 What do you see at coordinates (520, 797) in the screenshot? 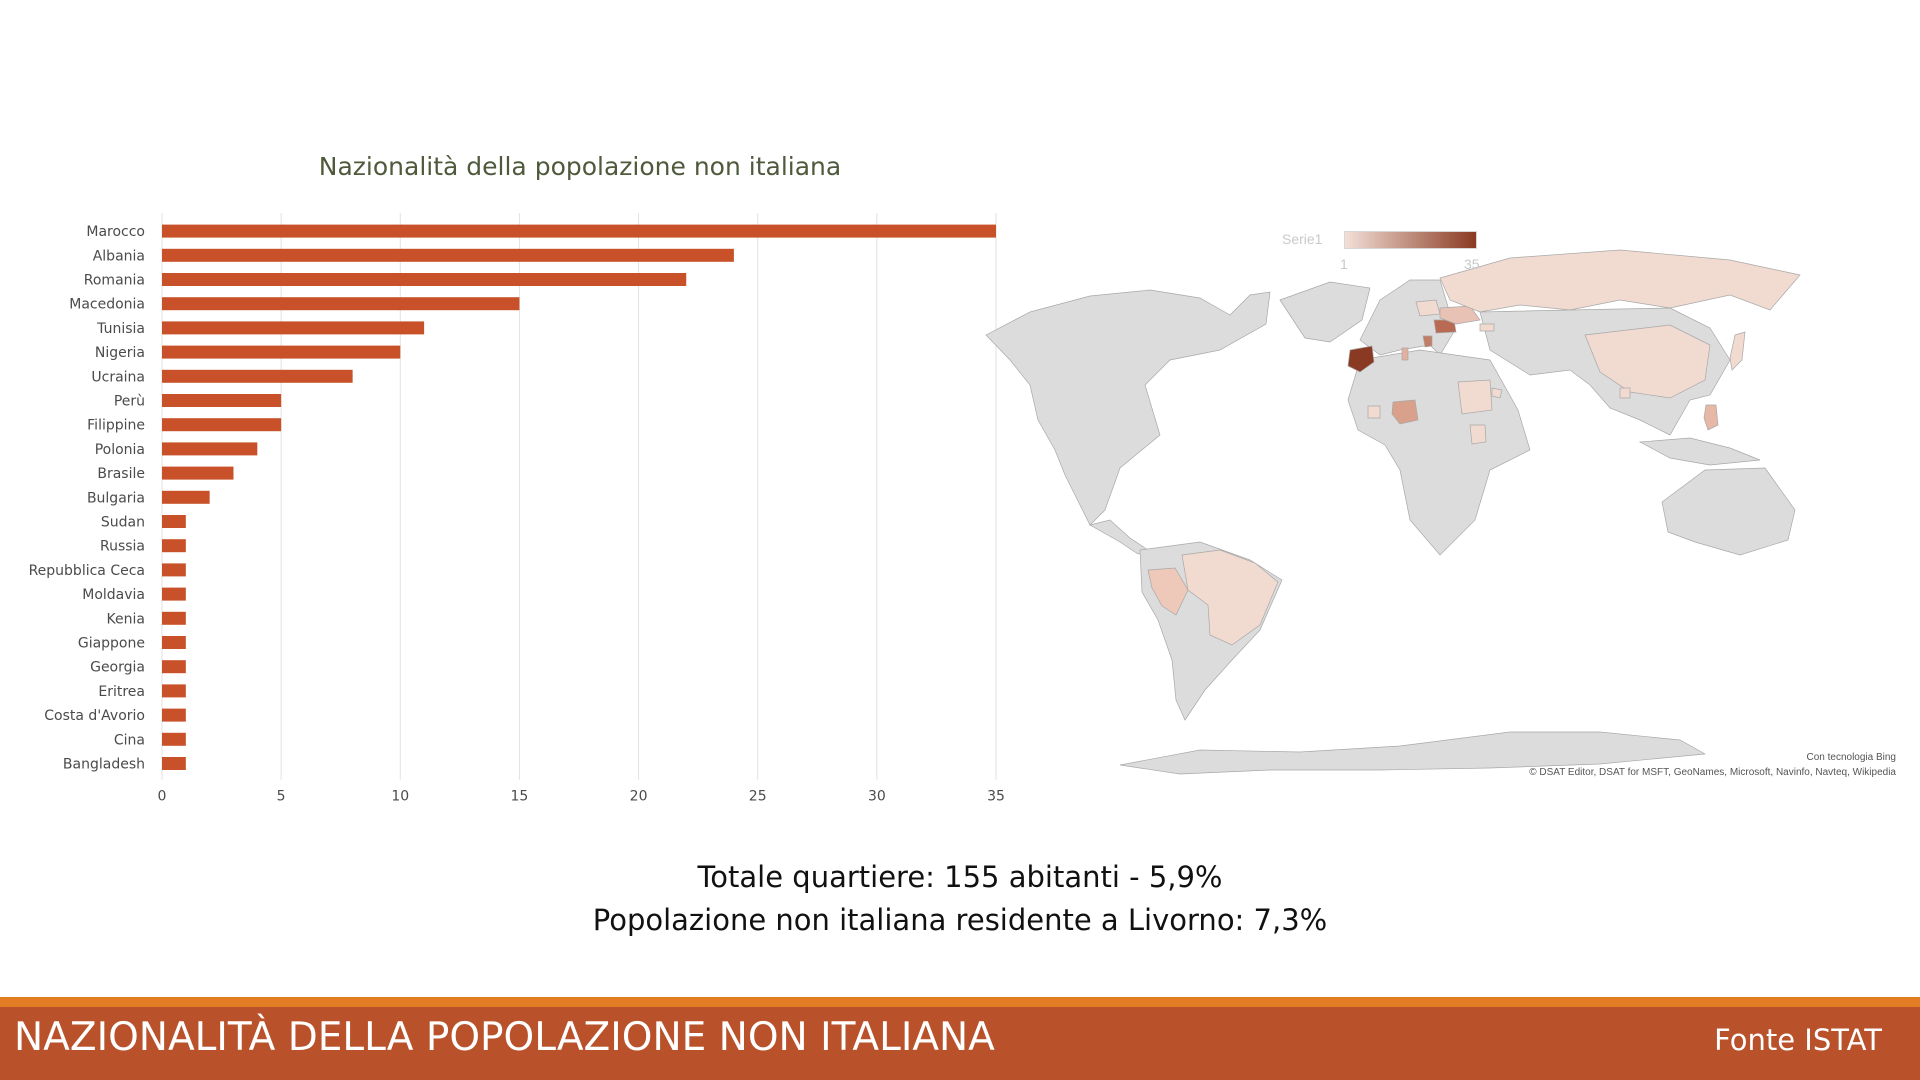
I see `x-tick-label: 15` at bounding box center [520, 797].